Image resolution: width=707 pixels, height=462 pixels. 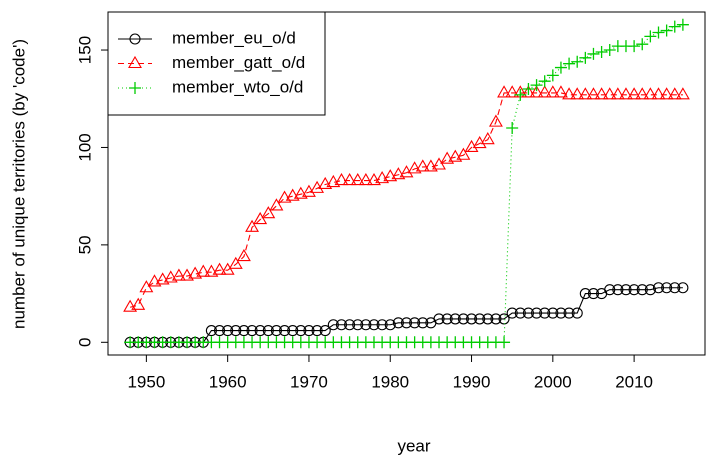 I want to click on x-tick-label: 1980, so click(x=390, y=381).